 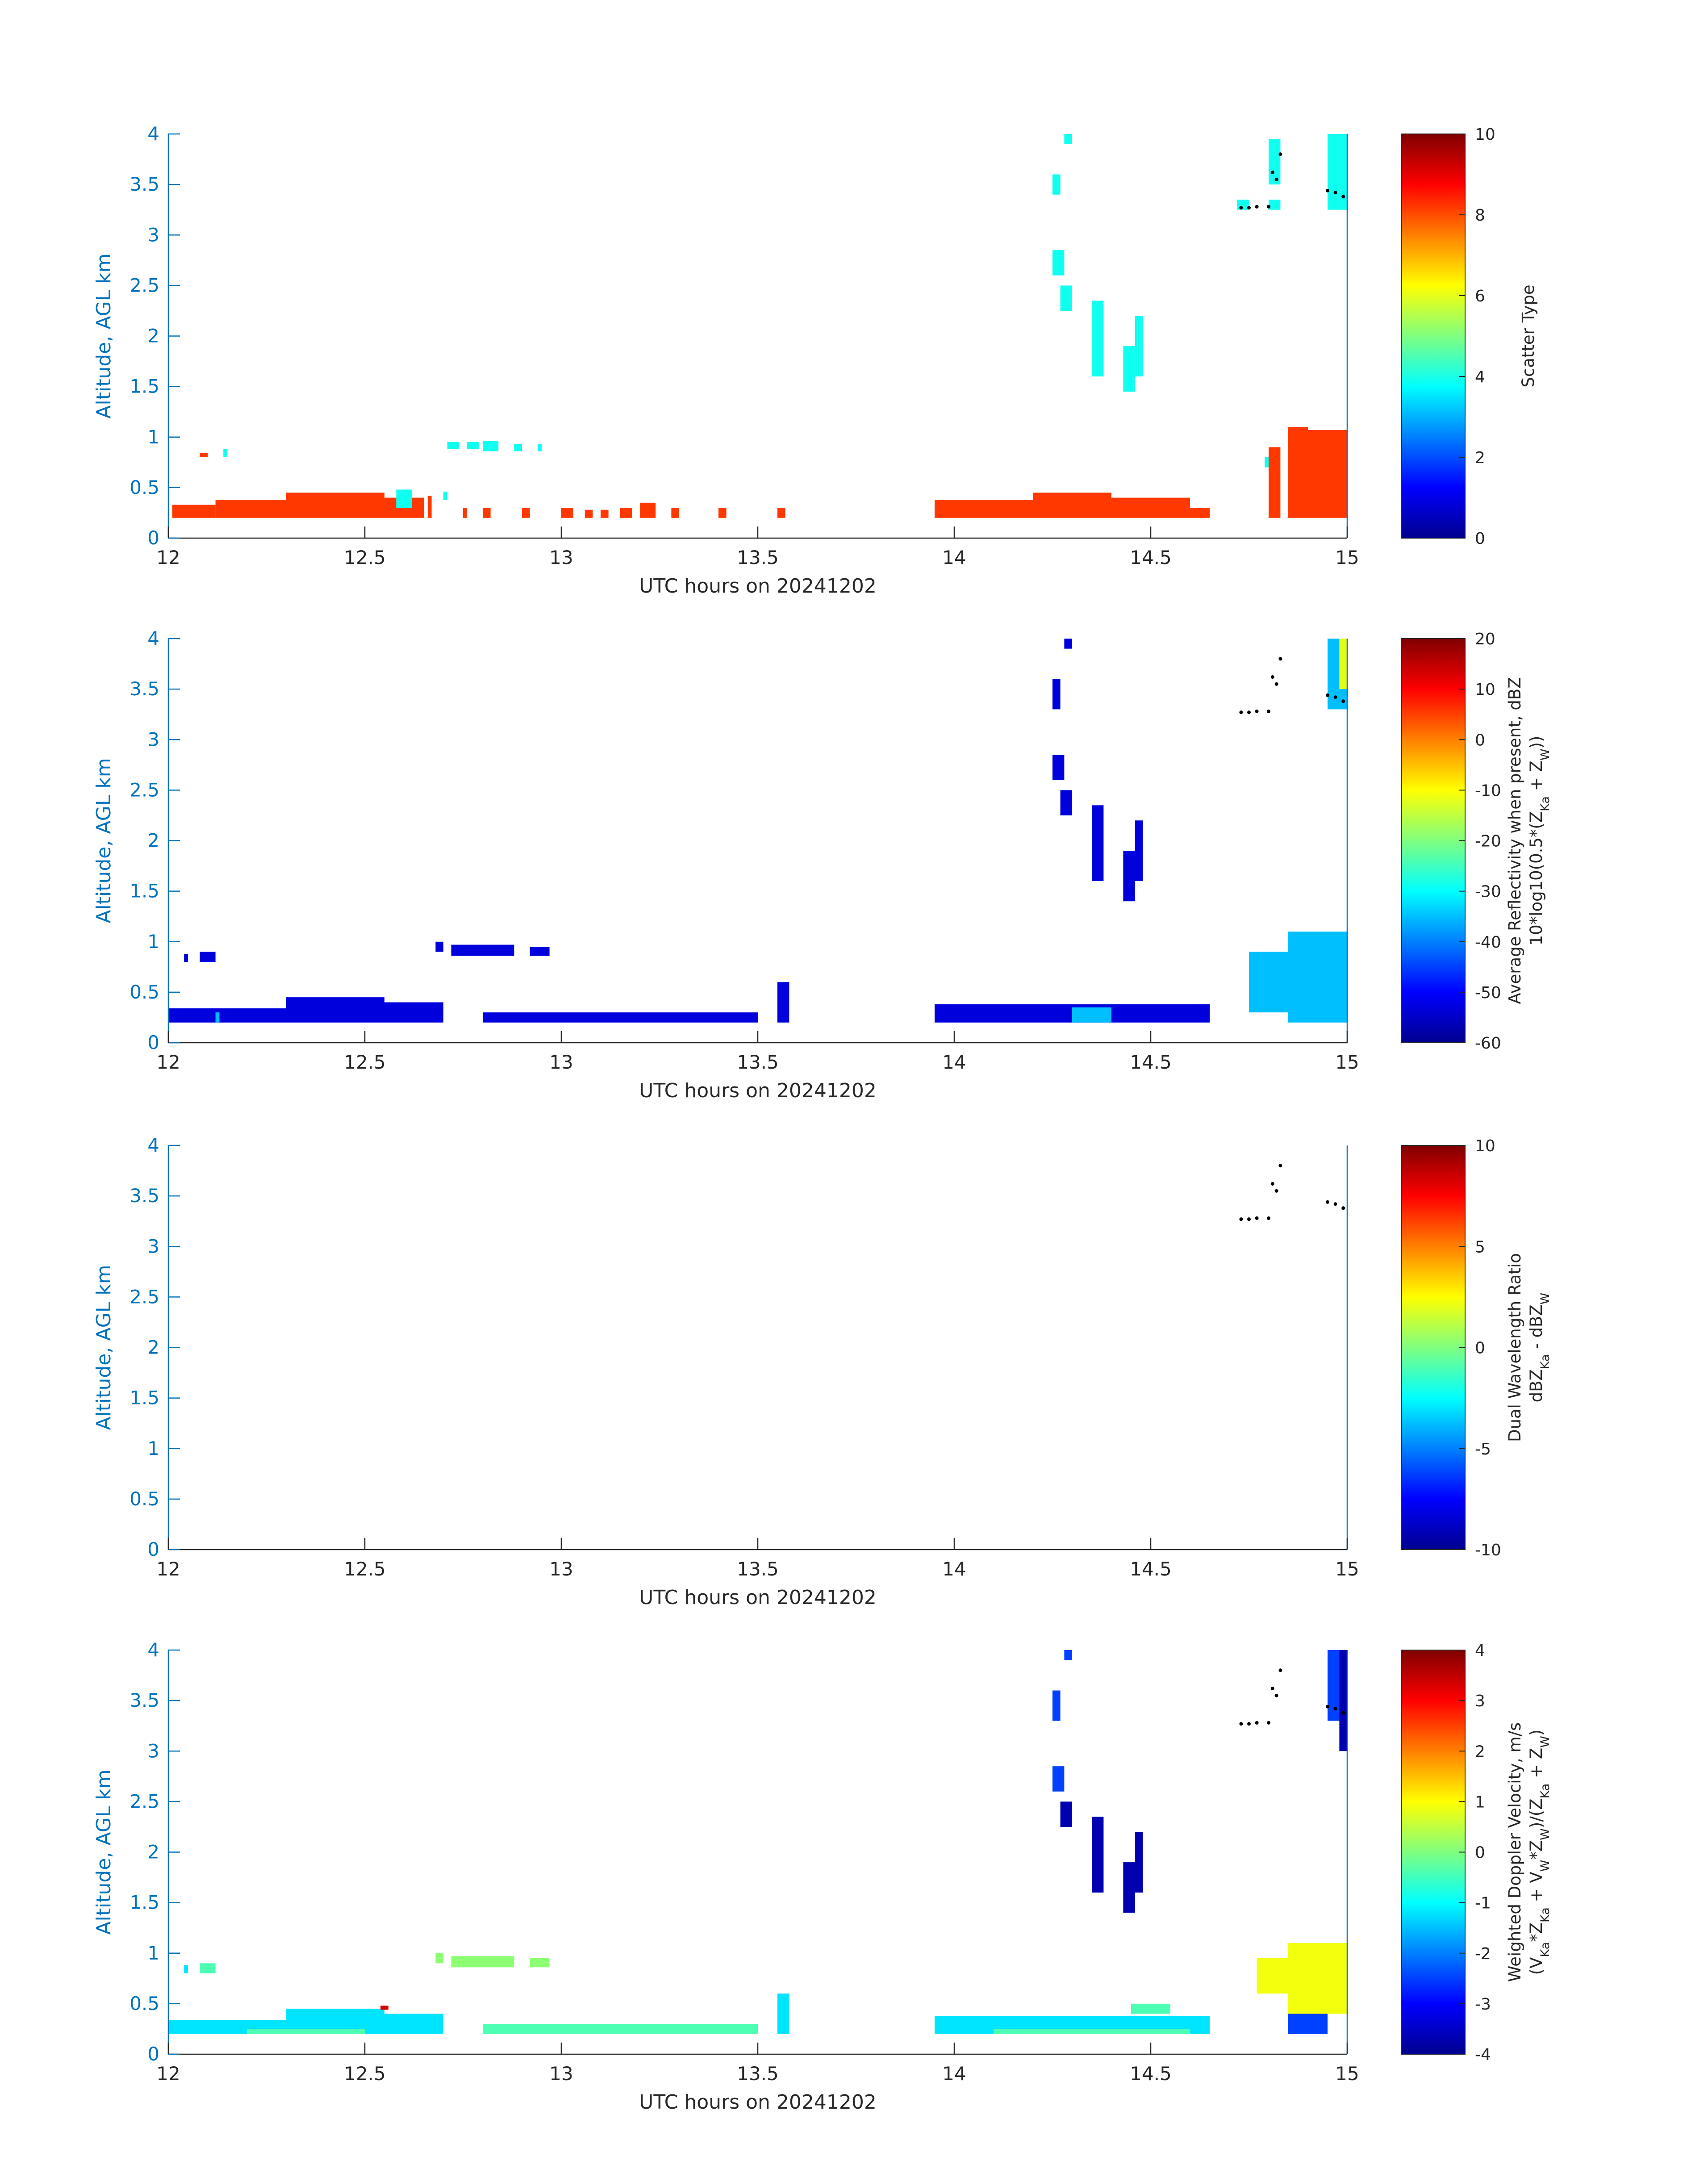 What do you see at coordinates (1488, 942) in the screenshot?
I see `colorbar-tick-label: -40` at bounding box center [1488, 942].